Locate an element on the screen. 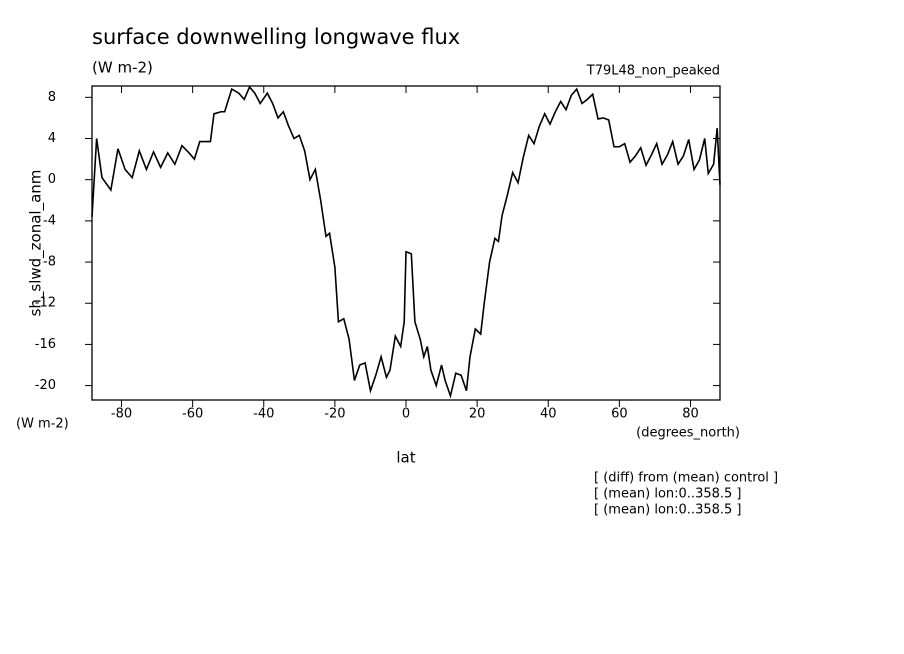 This screenshot has height=654, width=904. x-tick-label: -20 is located at coordinates (334, 414).